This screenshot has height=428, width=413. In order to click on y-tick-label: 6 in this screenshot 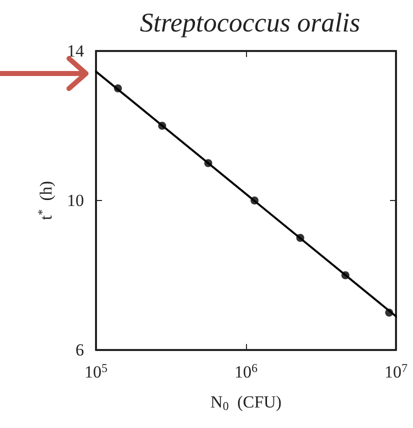, I will do `click(80, 350)`.